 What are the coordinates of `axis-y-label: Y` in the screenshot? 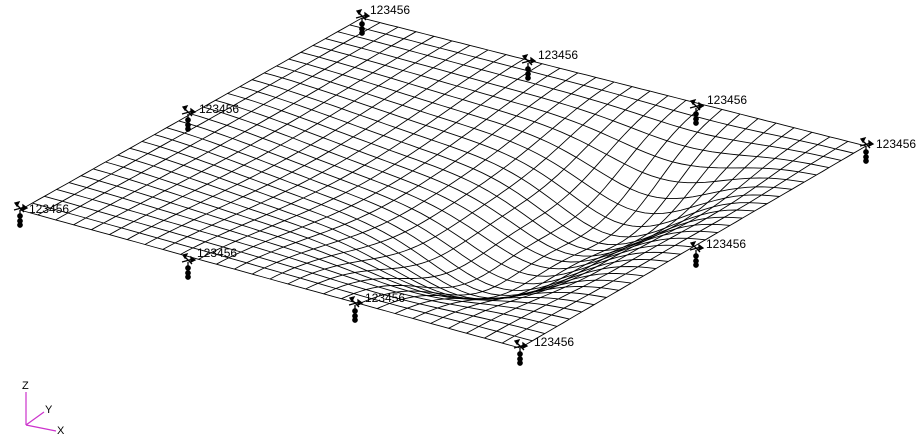 It's located at (49, 410).